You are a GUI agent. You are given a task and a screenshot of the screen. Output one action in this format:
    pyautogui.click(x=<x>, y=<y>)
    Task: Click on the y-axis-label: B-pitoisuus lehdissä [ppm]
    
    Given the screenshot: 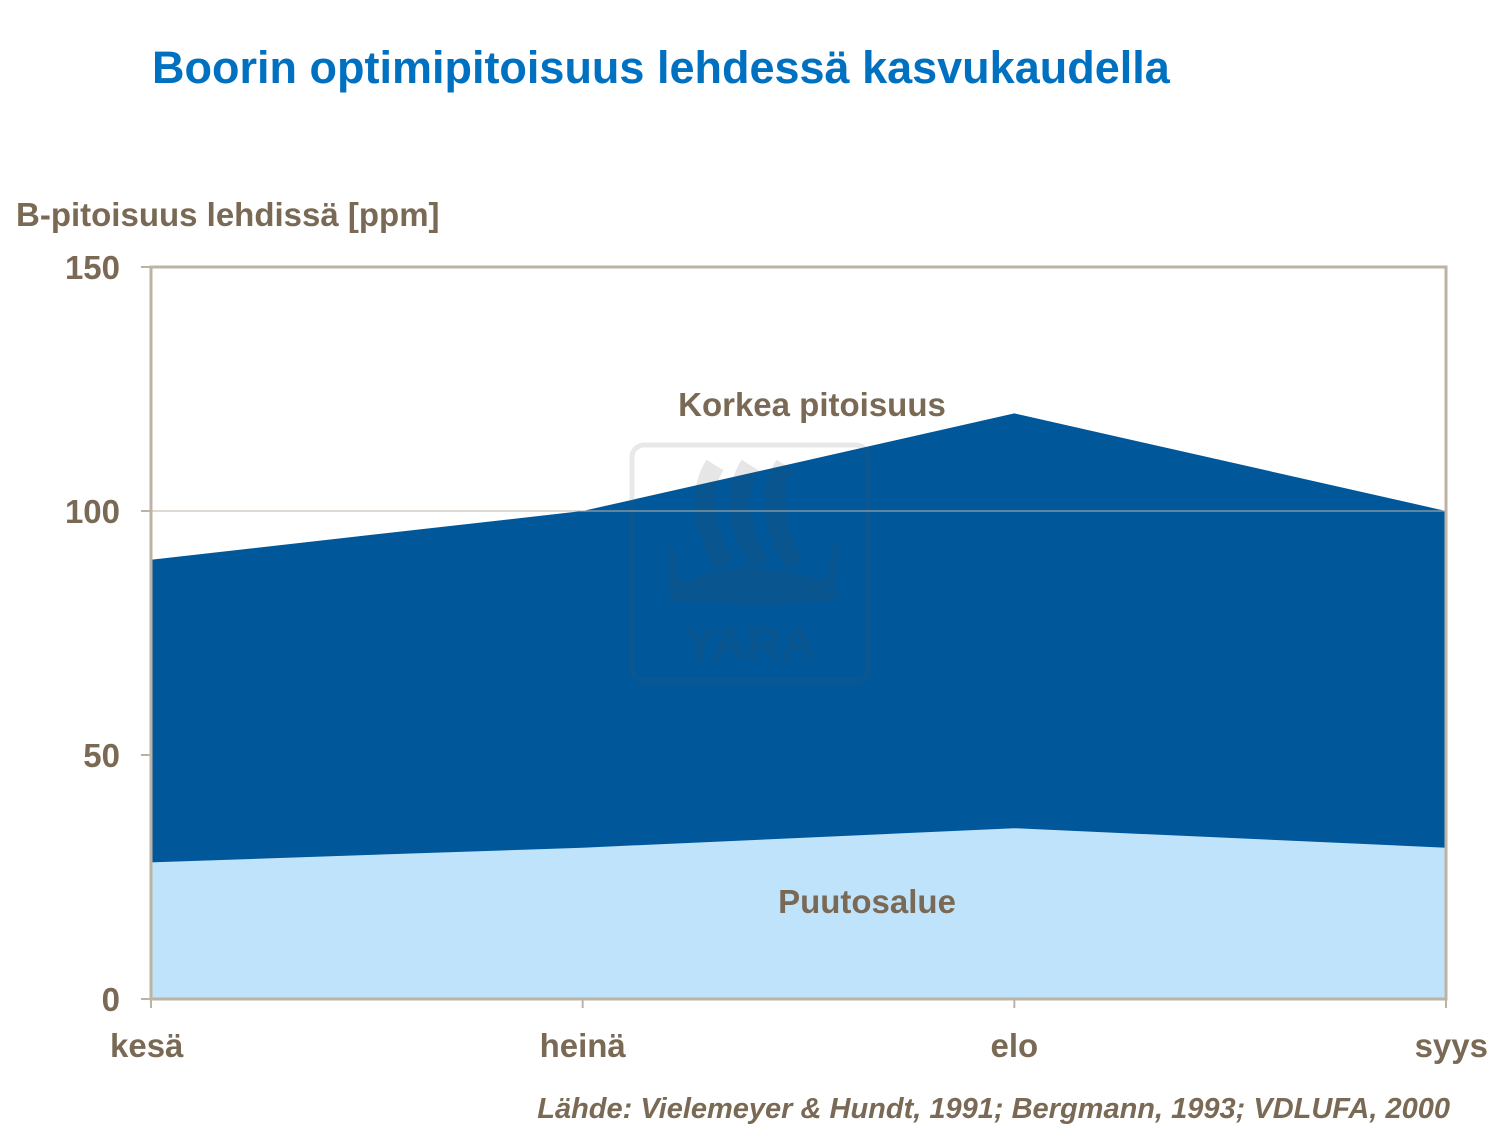 What is the action you would take?
    pyautogui.click(x=228, y=214)
    